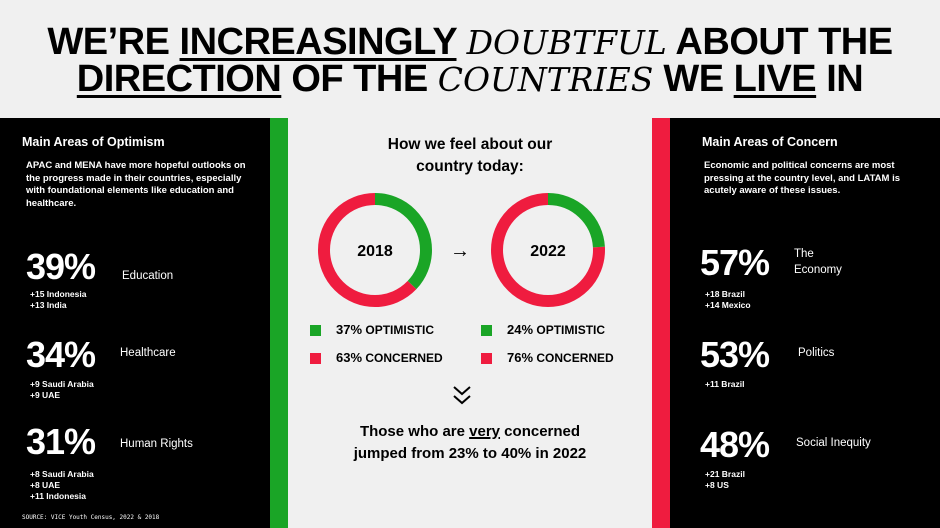  What do you see at coordinates (58, 294) in the screenshot?
I see `stat-detail: +15 Indonesia` at bounding box center [58, 294].